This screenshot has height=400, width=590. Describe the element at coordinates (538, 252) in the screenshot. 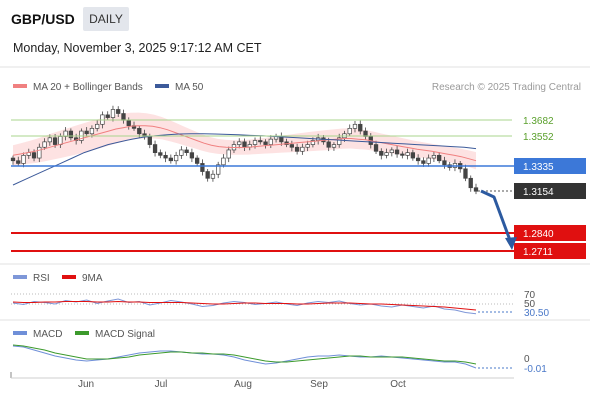

I see `support-label-2: 1.2711` at that location.